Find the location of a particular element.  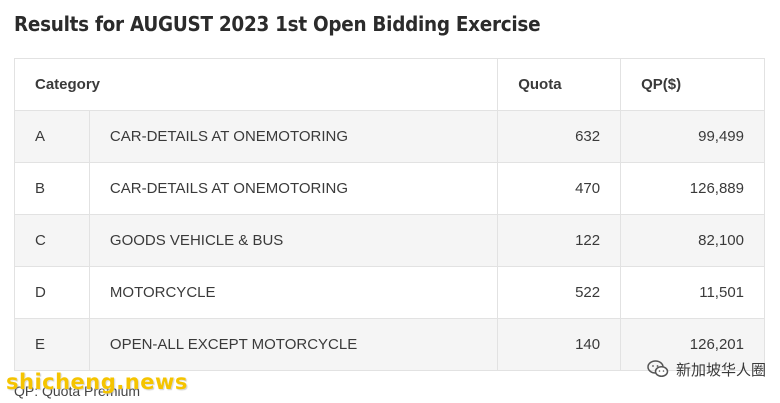

header-quota: Quota is located at coordinates (559, 84).